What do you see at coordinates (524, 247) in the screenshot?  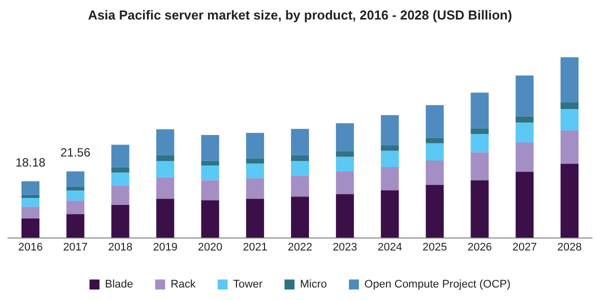 I see `x-tick-label: 2027` at bounding box center [524, 247].